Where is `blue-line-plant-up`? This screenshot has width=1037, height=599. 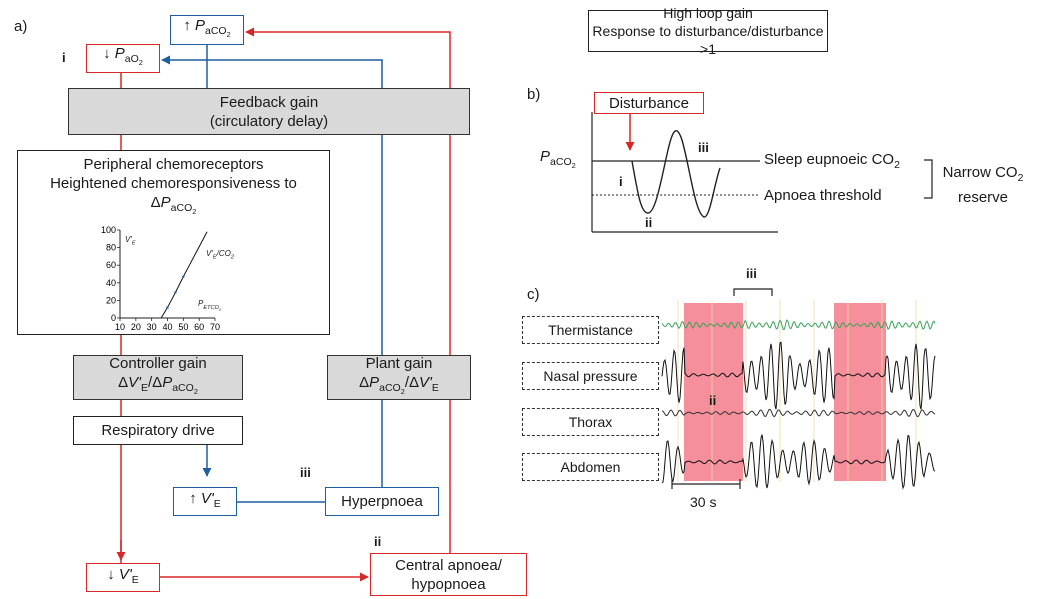 blue-line-plant-up is located at coordinates (272, 205).